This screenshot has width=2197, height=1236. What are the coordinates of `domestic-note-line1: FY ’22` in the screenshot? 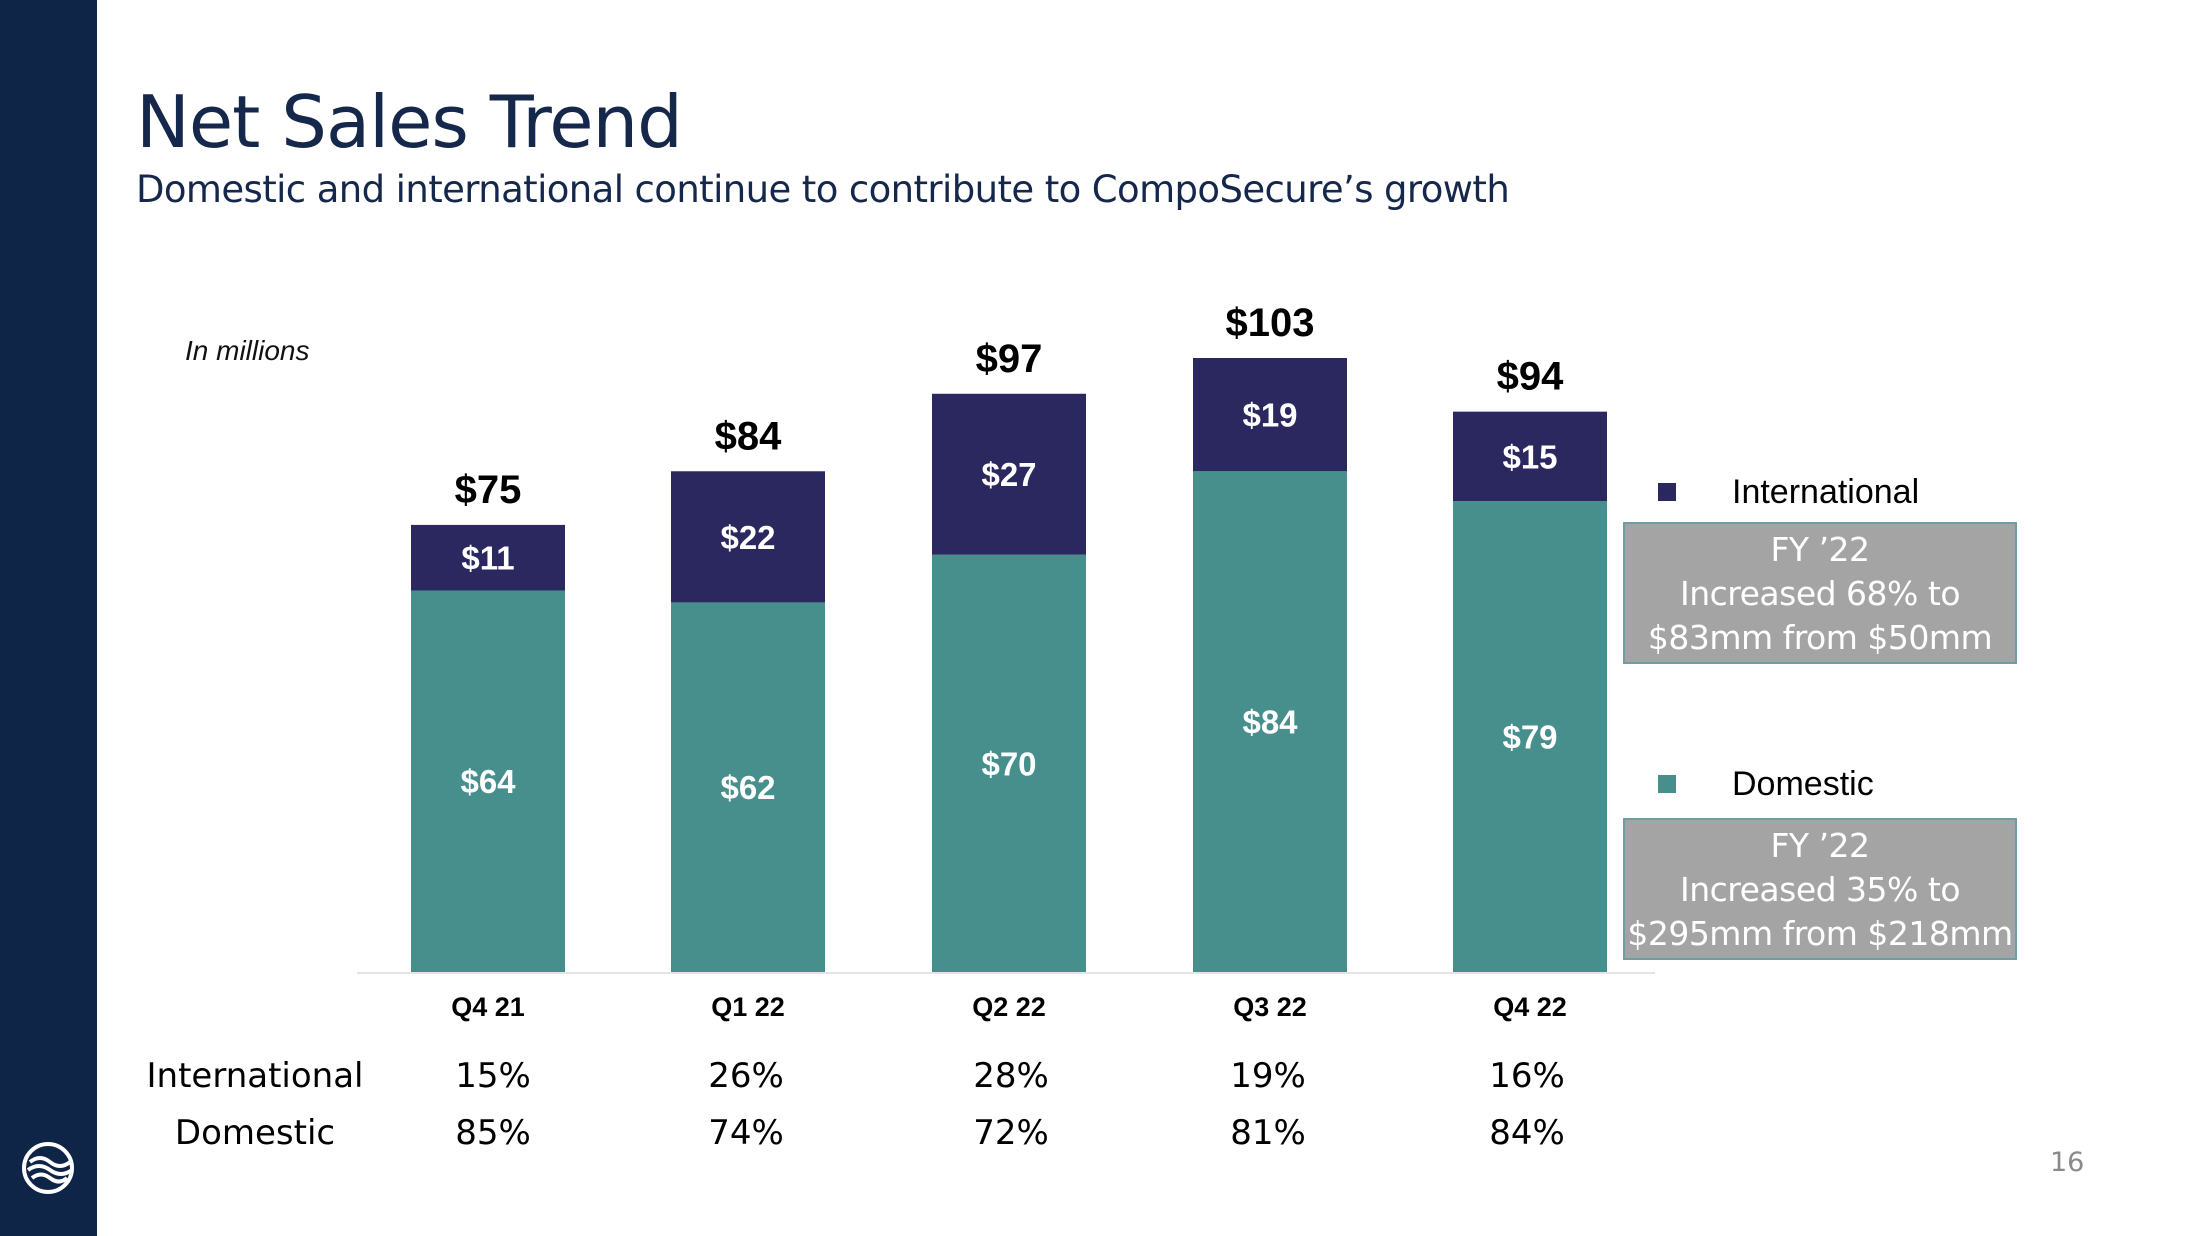 It's located at (1820, 845).